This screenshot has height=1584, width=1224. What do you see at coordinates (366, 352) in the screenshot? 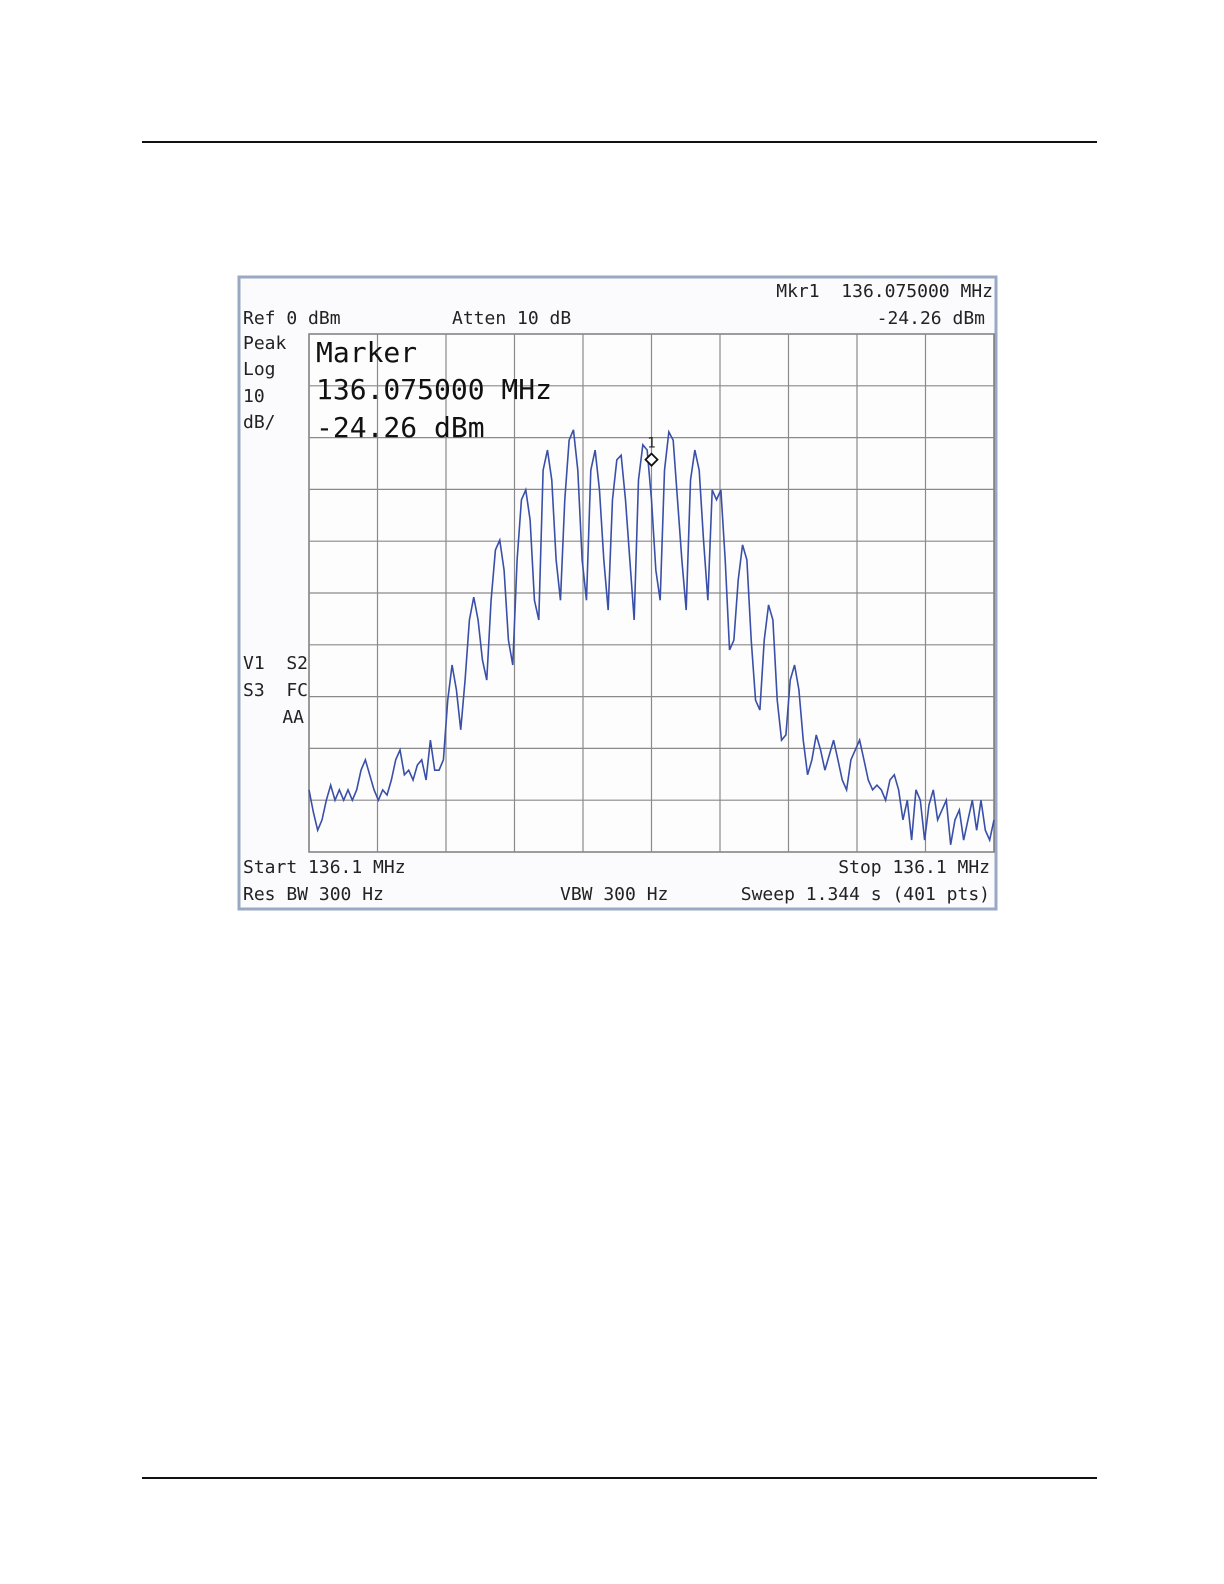
I see `marker-box-title: Marker` at bounding box center [366, 352].